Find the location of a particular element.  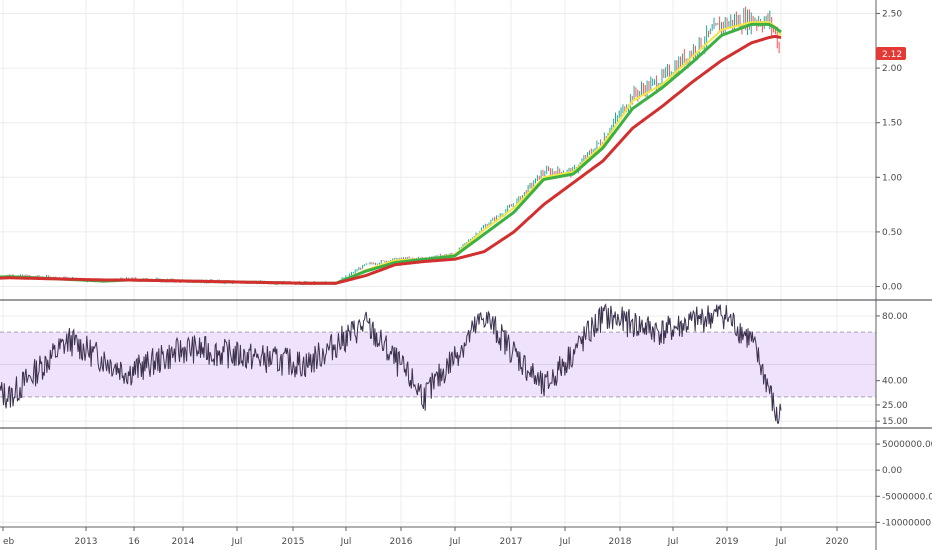

time-axis-tick-label: 2019 is located at coordinates (727, 542).